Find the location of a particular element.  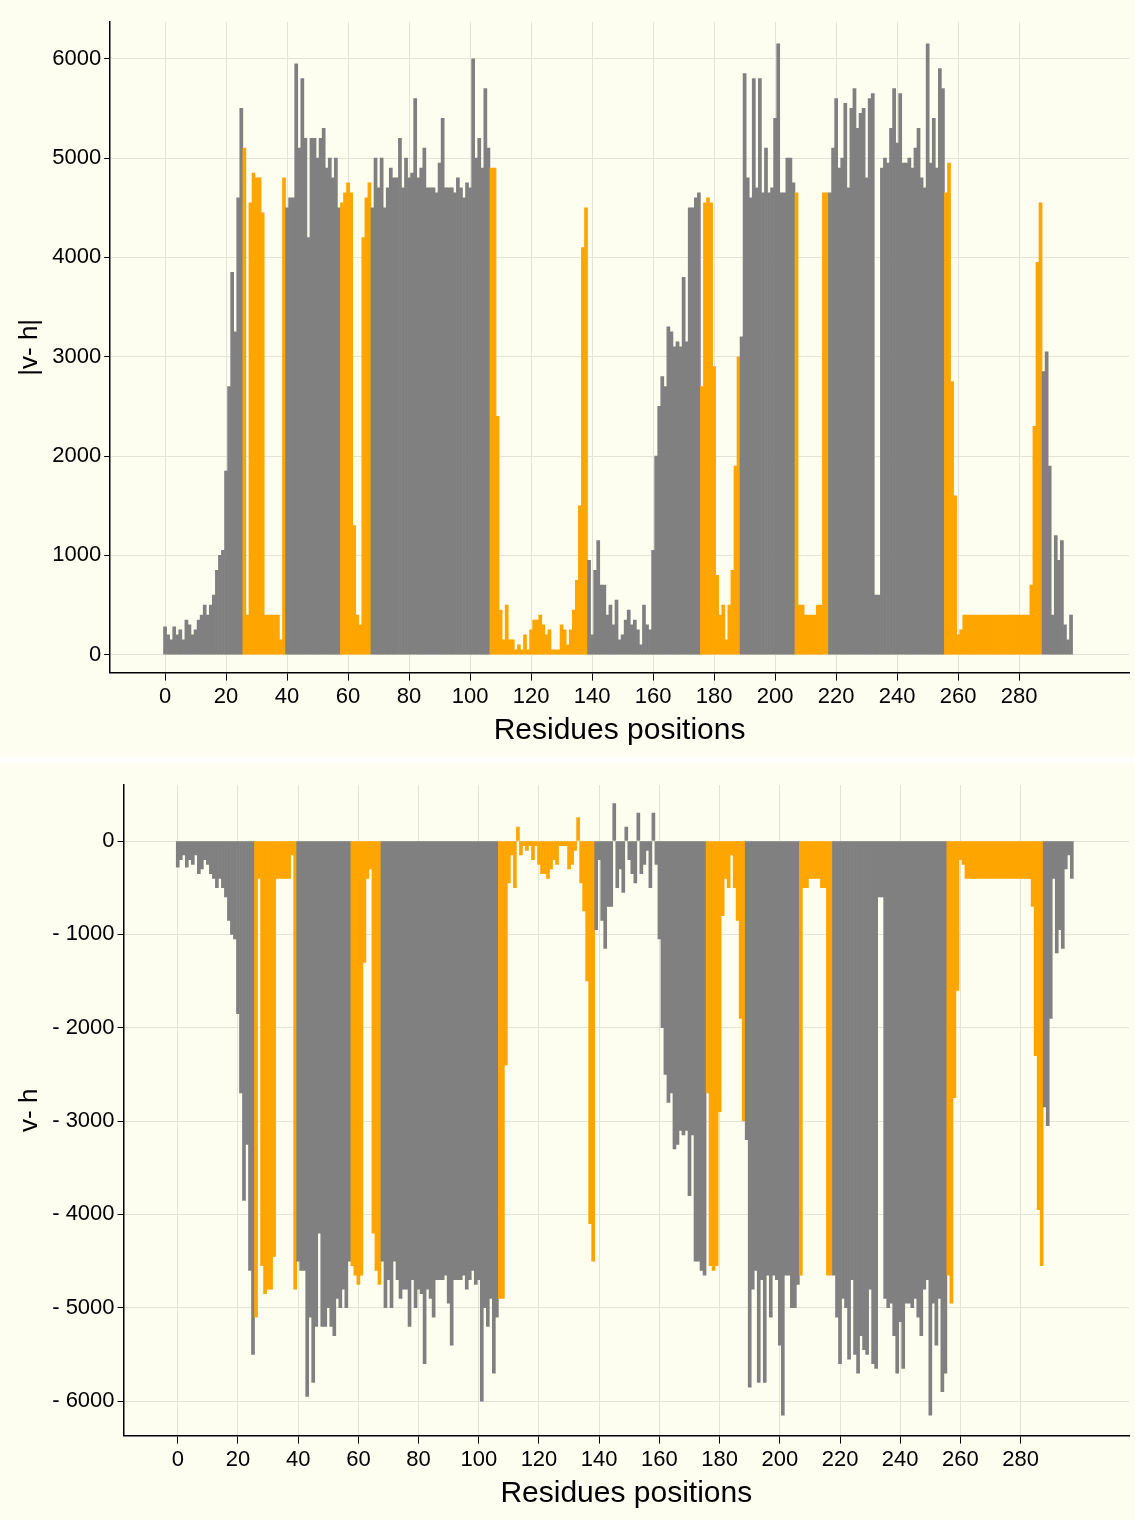

y-tick-label: 6000 is located at coordinates (77, 57).